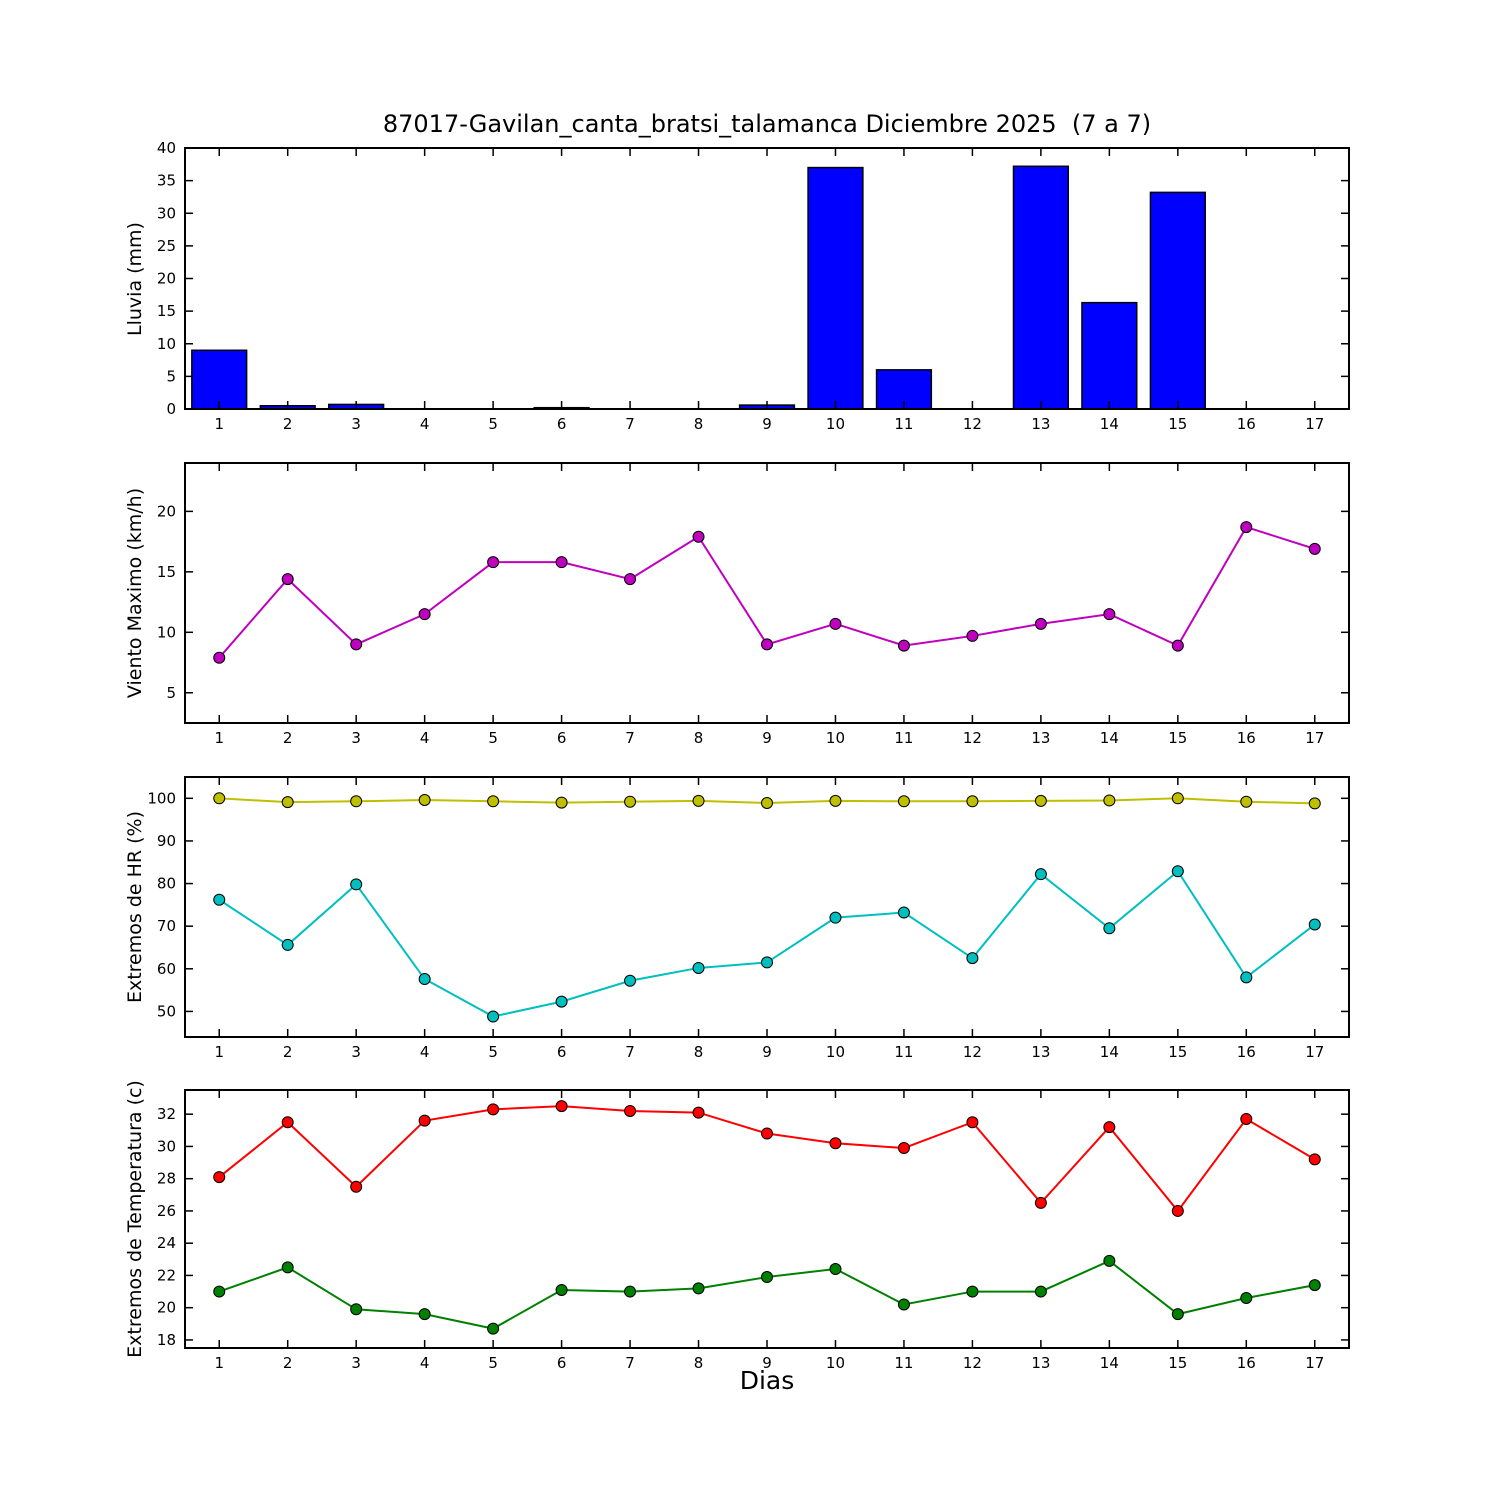 The width and height of the screenshot is (1500, 1500). Describe the element at coordinates (166, 1275) in the screenshot. I see `y-tick-label: 22` at that location.